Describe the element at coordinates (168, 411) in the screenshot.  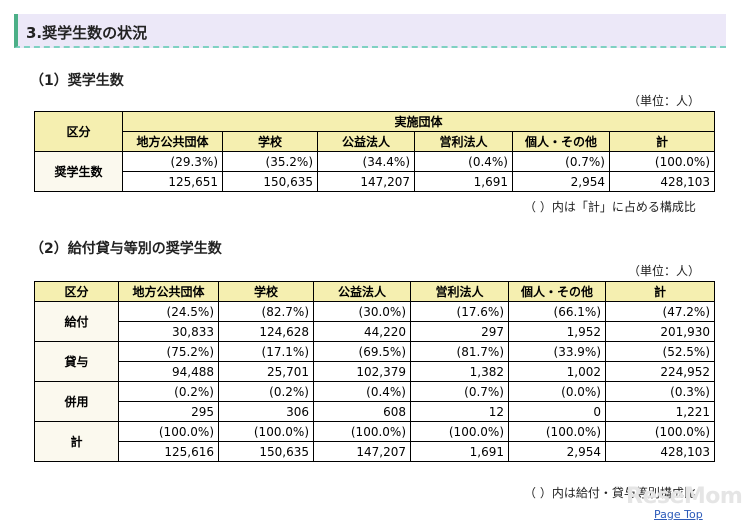
I see `count-cell: 295` at that location.